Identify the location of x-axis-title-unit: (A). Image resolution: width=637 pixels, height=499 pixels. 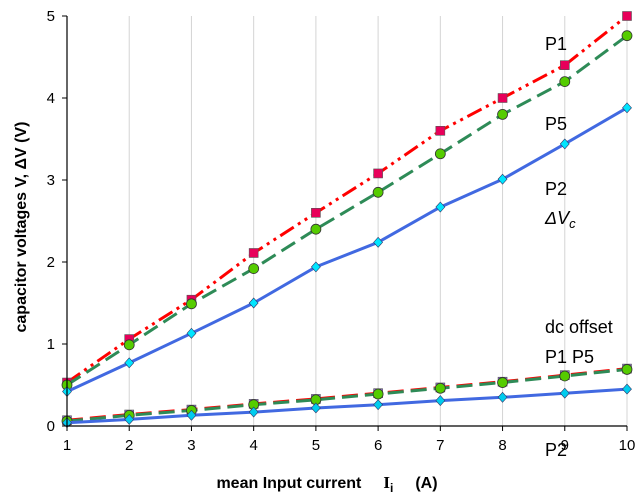
(426, 483).